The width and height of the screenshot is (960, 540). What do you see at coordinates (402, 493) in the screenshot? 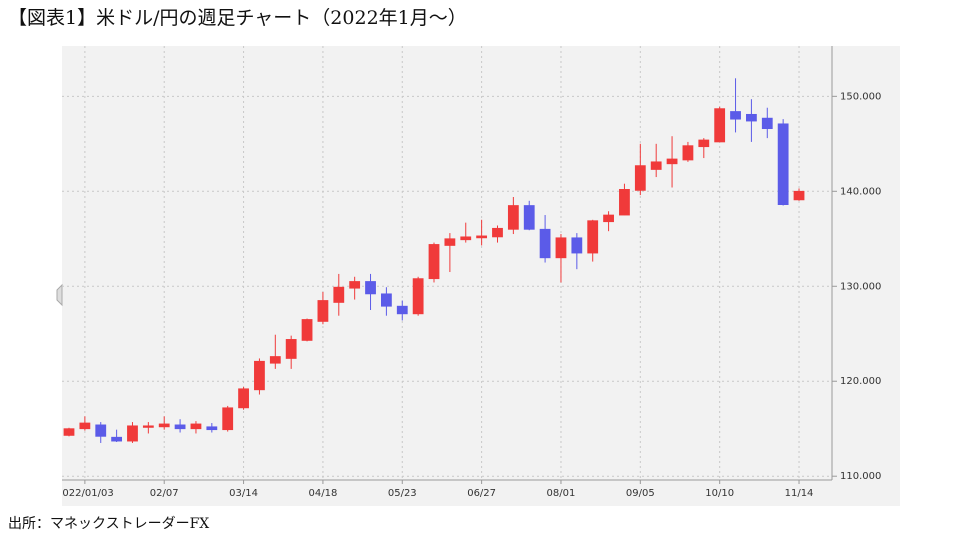
I see `x-tick-label: 05/23` at bounding box center [402, 493].